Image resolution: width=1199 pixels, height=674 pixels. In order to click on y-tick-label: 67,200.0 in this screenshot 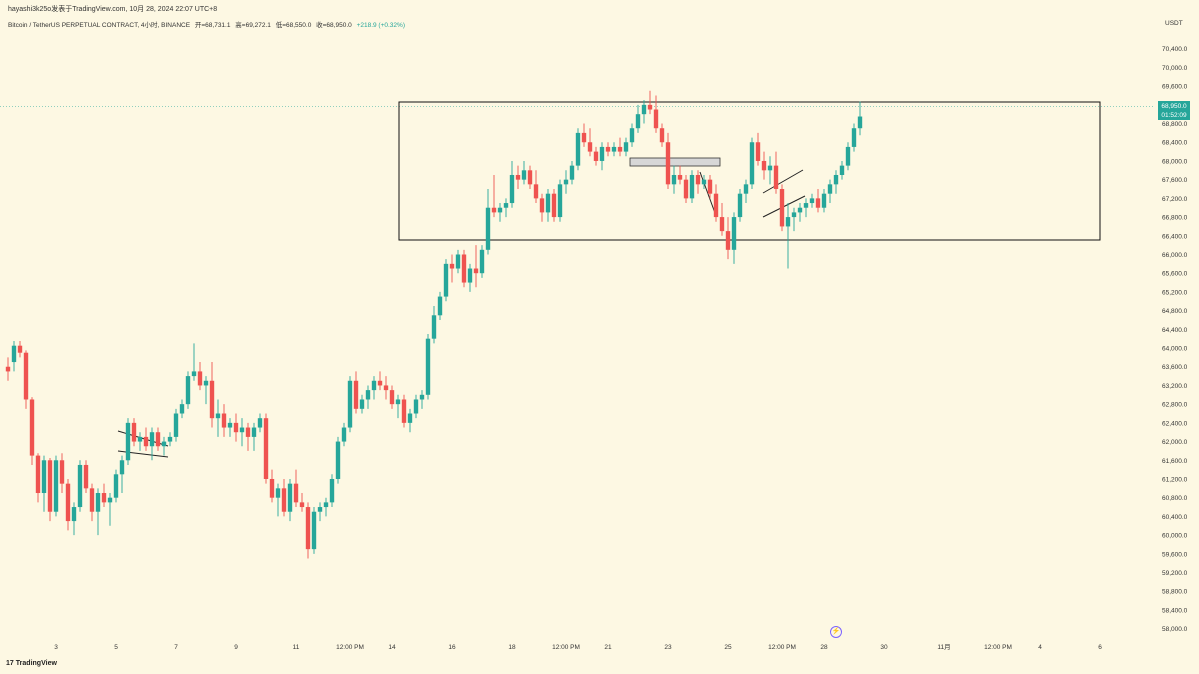, I will do `click(1175, 199)`.